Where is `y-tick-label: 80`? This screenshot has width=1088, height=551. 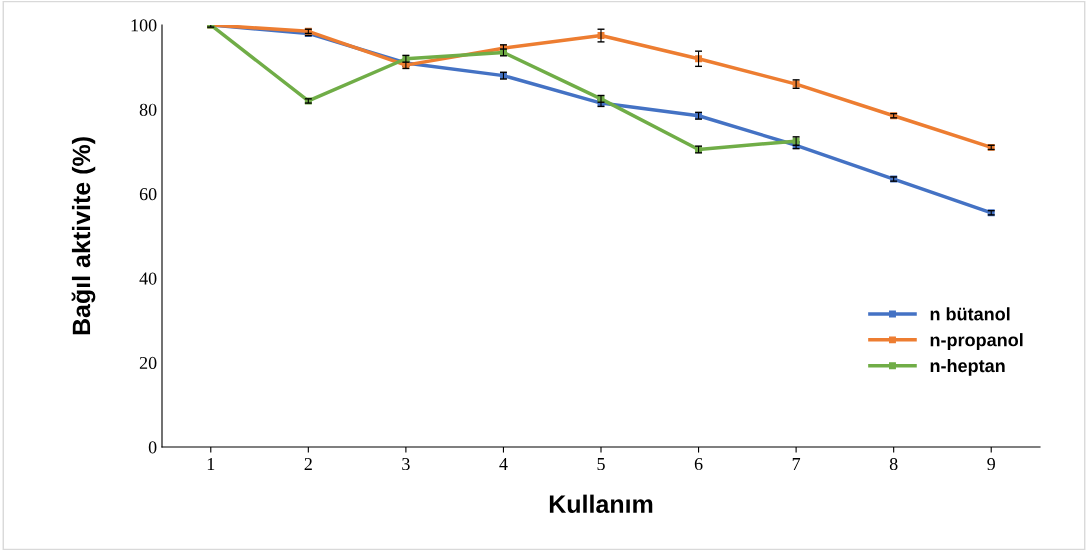 y-tick-label: 80 is located at coordinates (148, 109).